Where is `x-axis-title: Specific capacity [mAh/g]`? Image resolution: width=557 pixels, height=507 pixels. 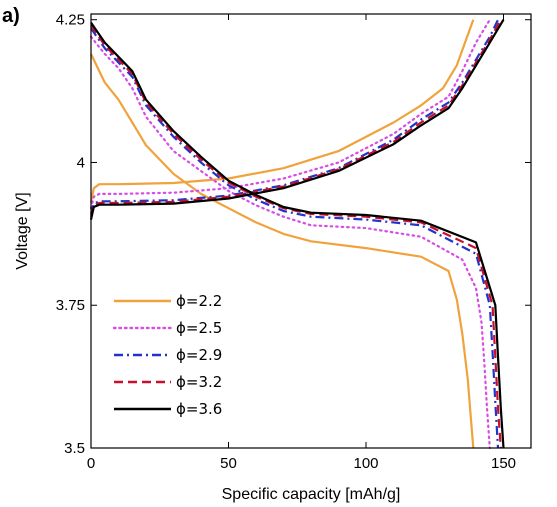
x-axis-title: Specific capacity [mAh/g] is located at coordinates (311, 494).